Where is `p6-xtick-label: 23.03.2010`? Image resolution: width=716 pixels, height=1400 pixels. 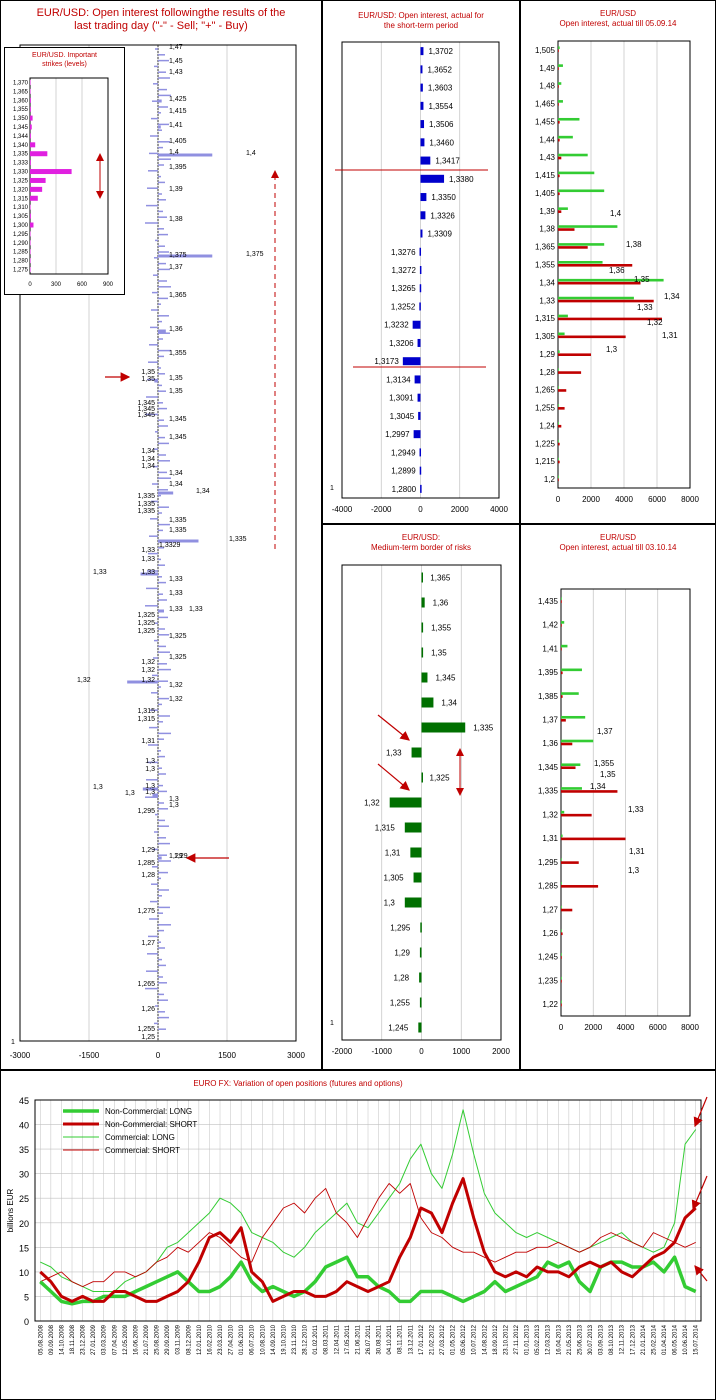 p6-xtick-label: 23.03.2010 is located at coordinates (221, 1339).